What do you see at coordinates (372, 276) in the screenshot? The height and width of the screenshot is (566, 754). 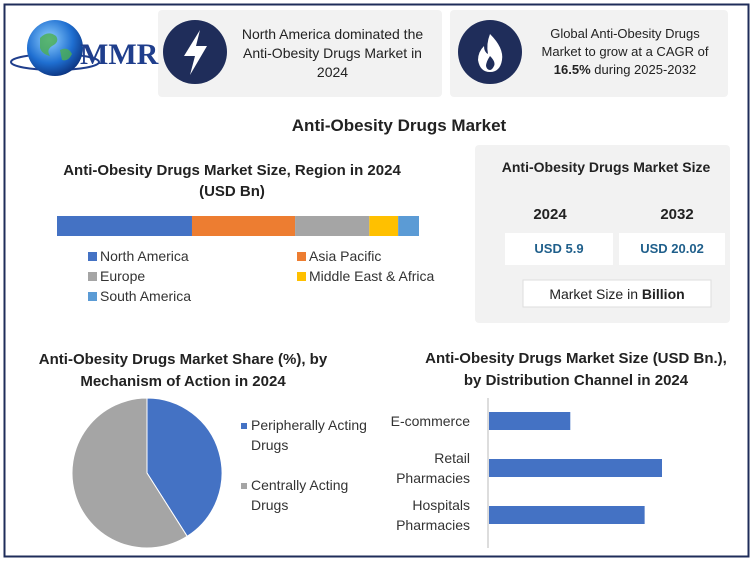 I see `legend-label: Middle East & Africa` at bounding box center [372, 276].